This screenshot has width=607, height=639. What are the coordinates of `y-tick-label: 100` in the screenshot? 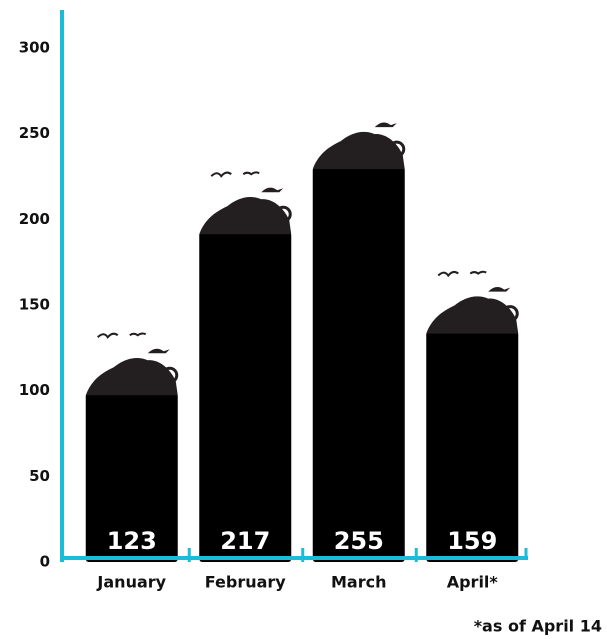 It's located at (34, 390).